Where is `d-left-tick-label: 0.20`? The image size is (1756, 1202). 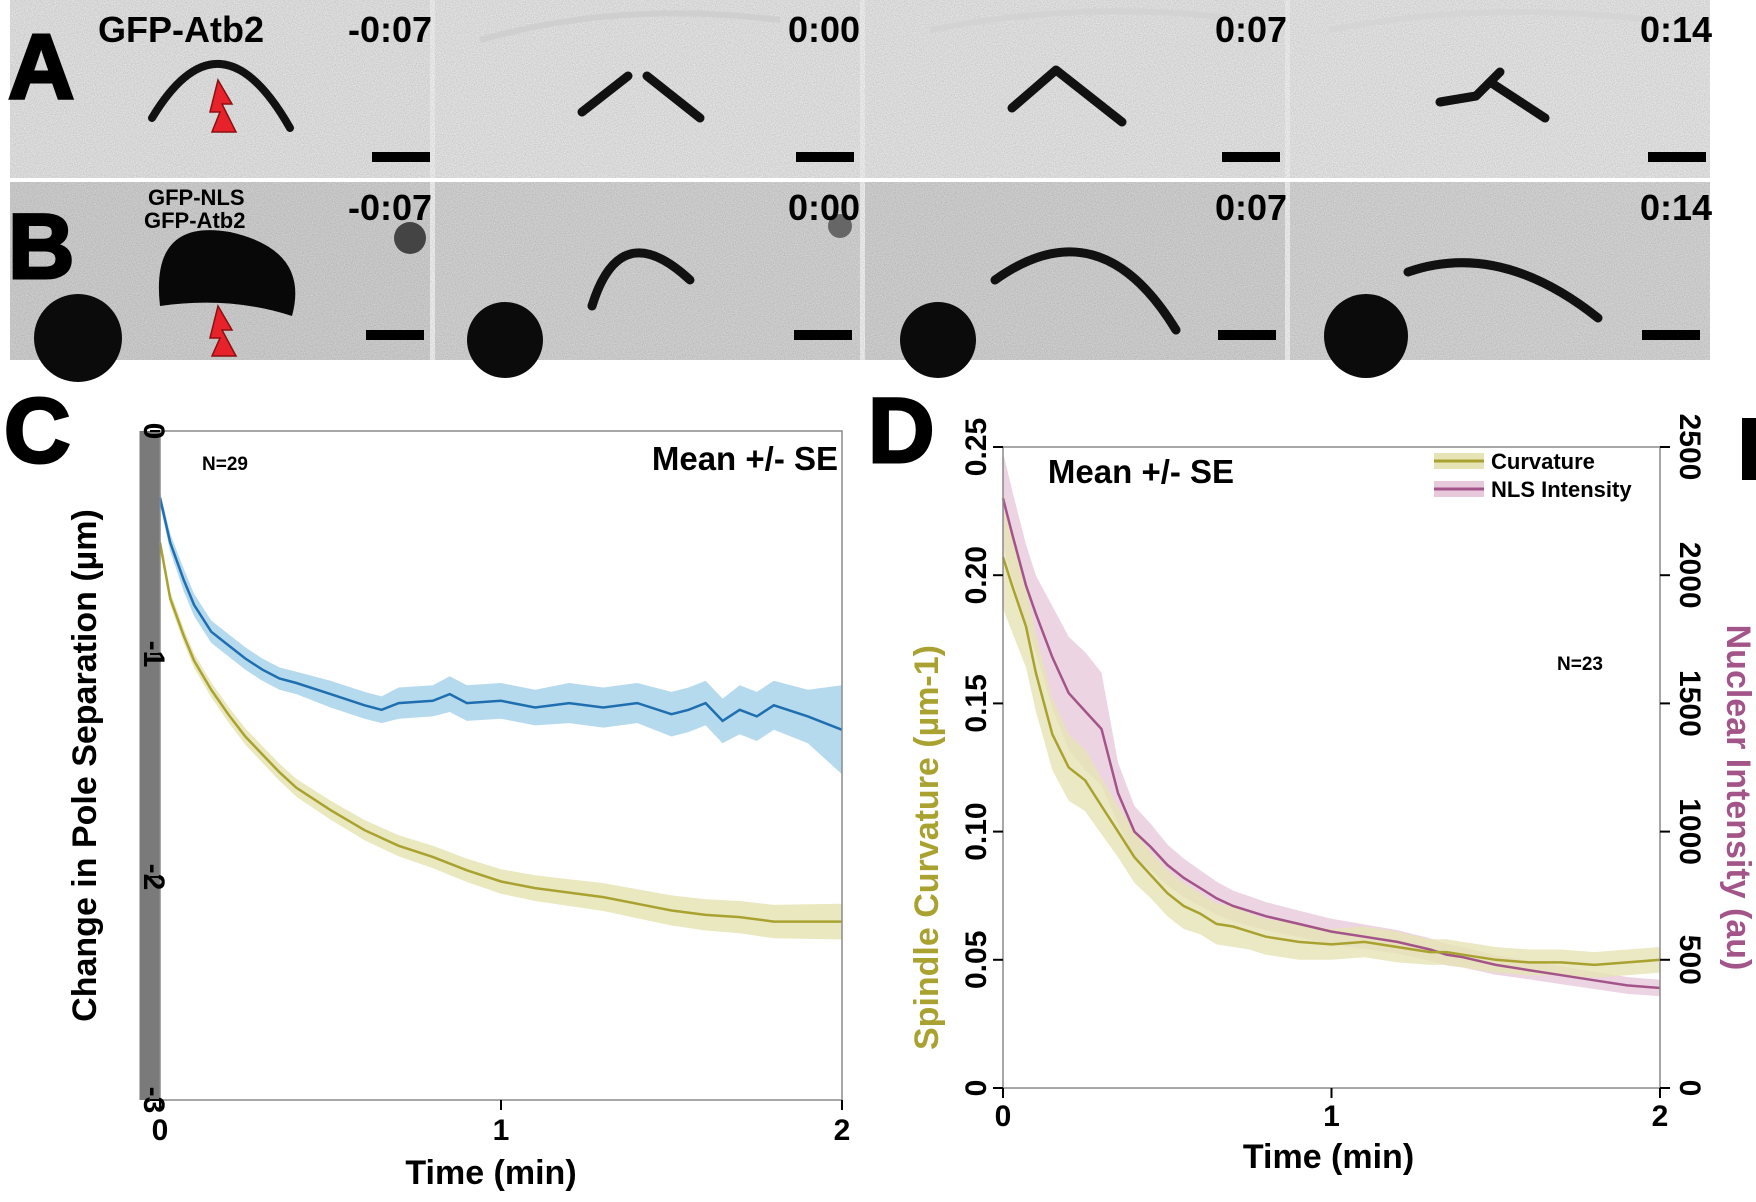 d-left-tick-label: 0.20 is located at coordinates (976, 575).